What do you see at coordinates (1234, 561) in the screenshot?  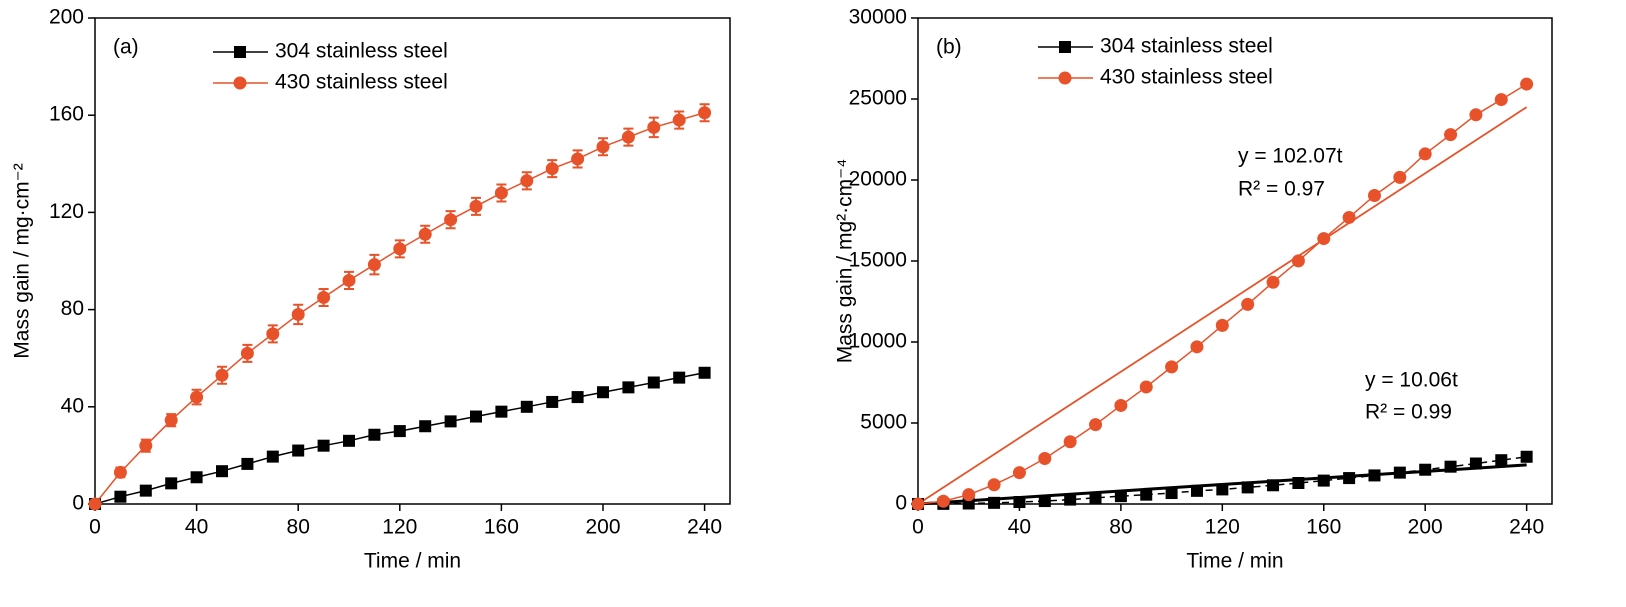 I see `x-axis-label: Time / min` at bounding box center [1234, 561].